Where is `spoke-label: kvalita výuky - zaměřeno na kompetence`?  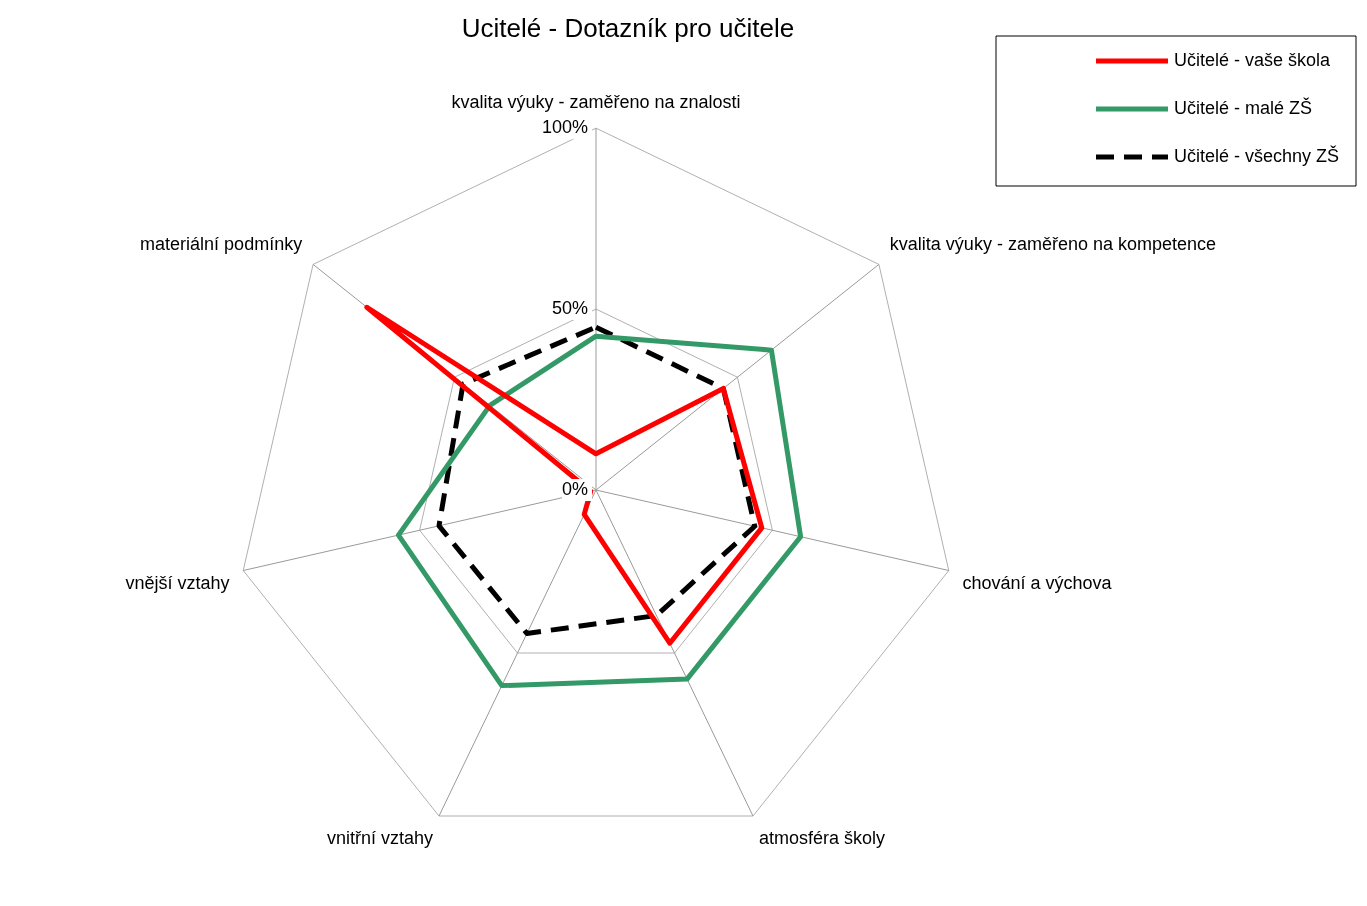 spoke-label: kvalita výuky - zaměřeno na kompetence is located at coordinates (1052, 243).